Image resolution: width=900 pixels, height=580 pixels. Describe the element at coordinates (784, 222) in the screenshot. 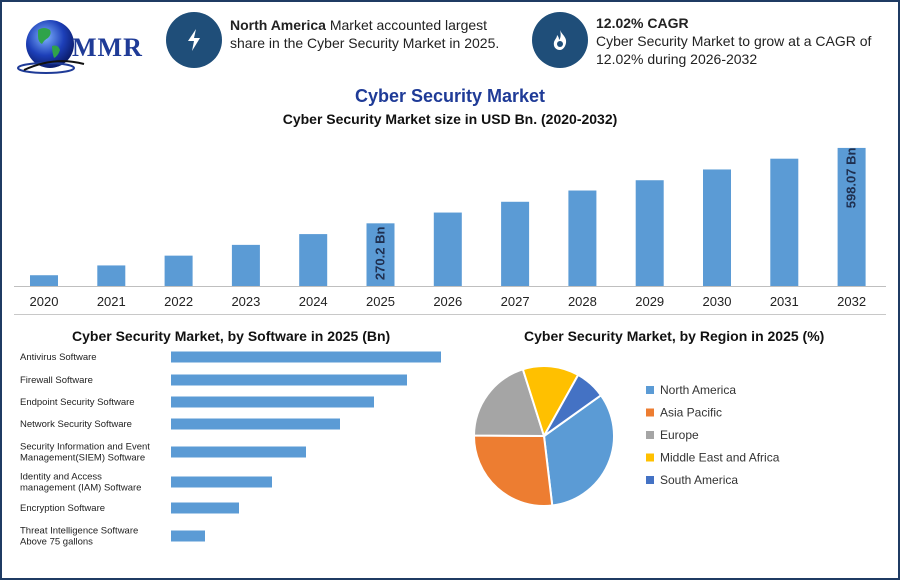

I see `bar-2031` at that location.